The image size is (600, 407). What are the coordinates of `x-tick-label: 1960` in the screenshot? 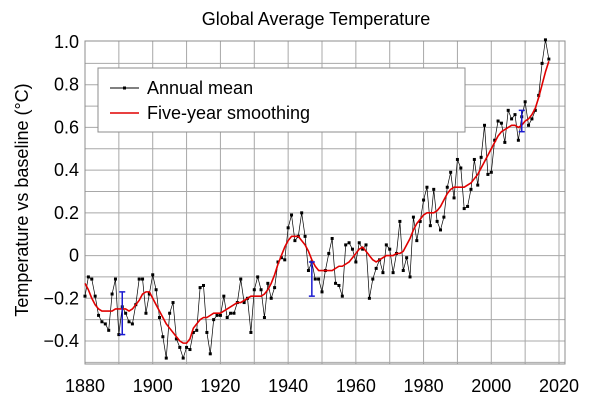 It's located at (356, 386).